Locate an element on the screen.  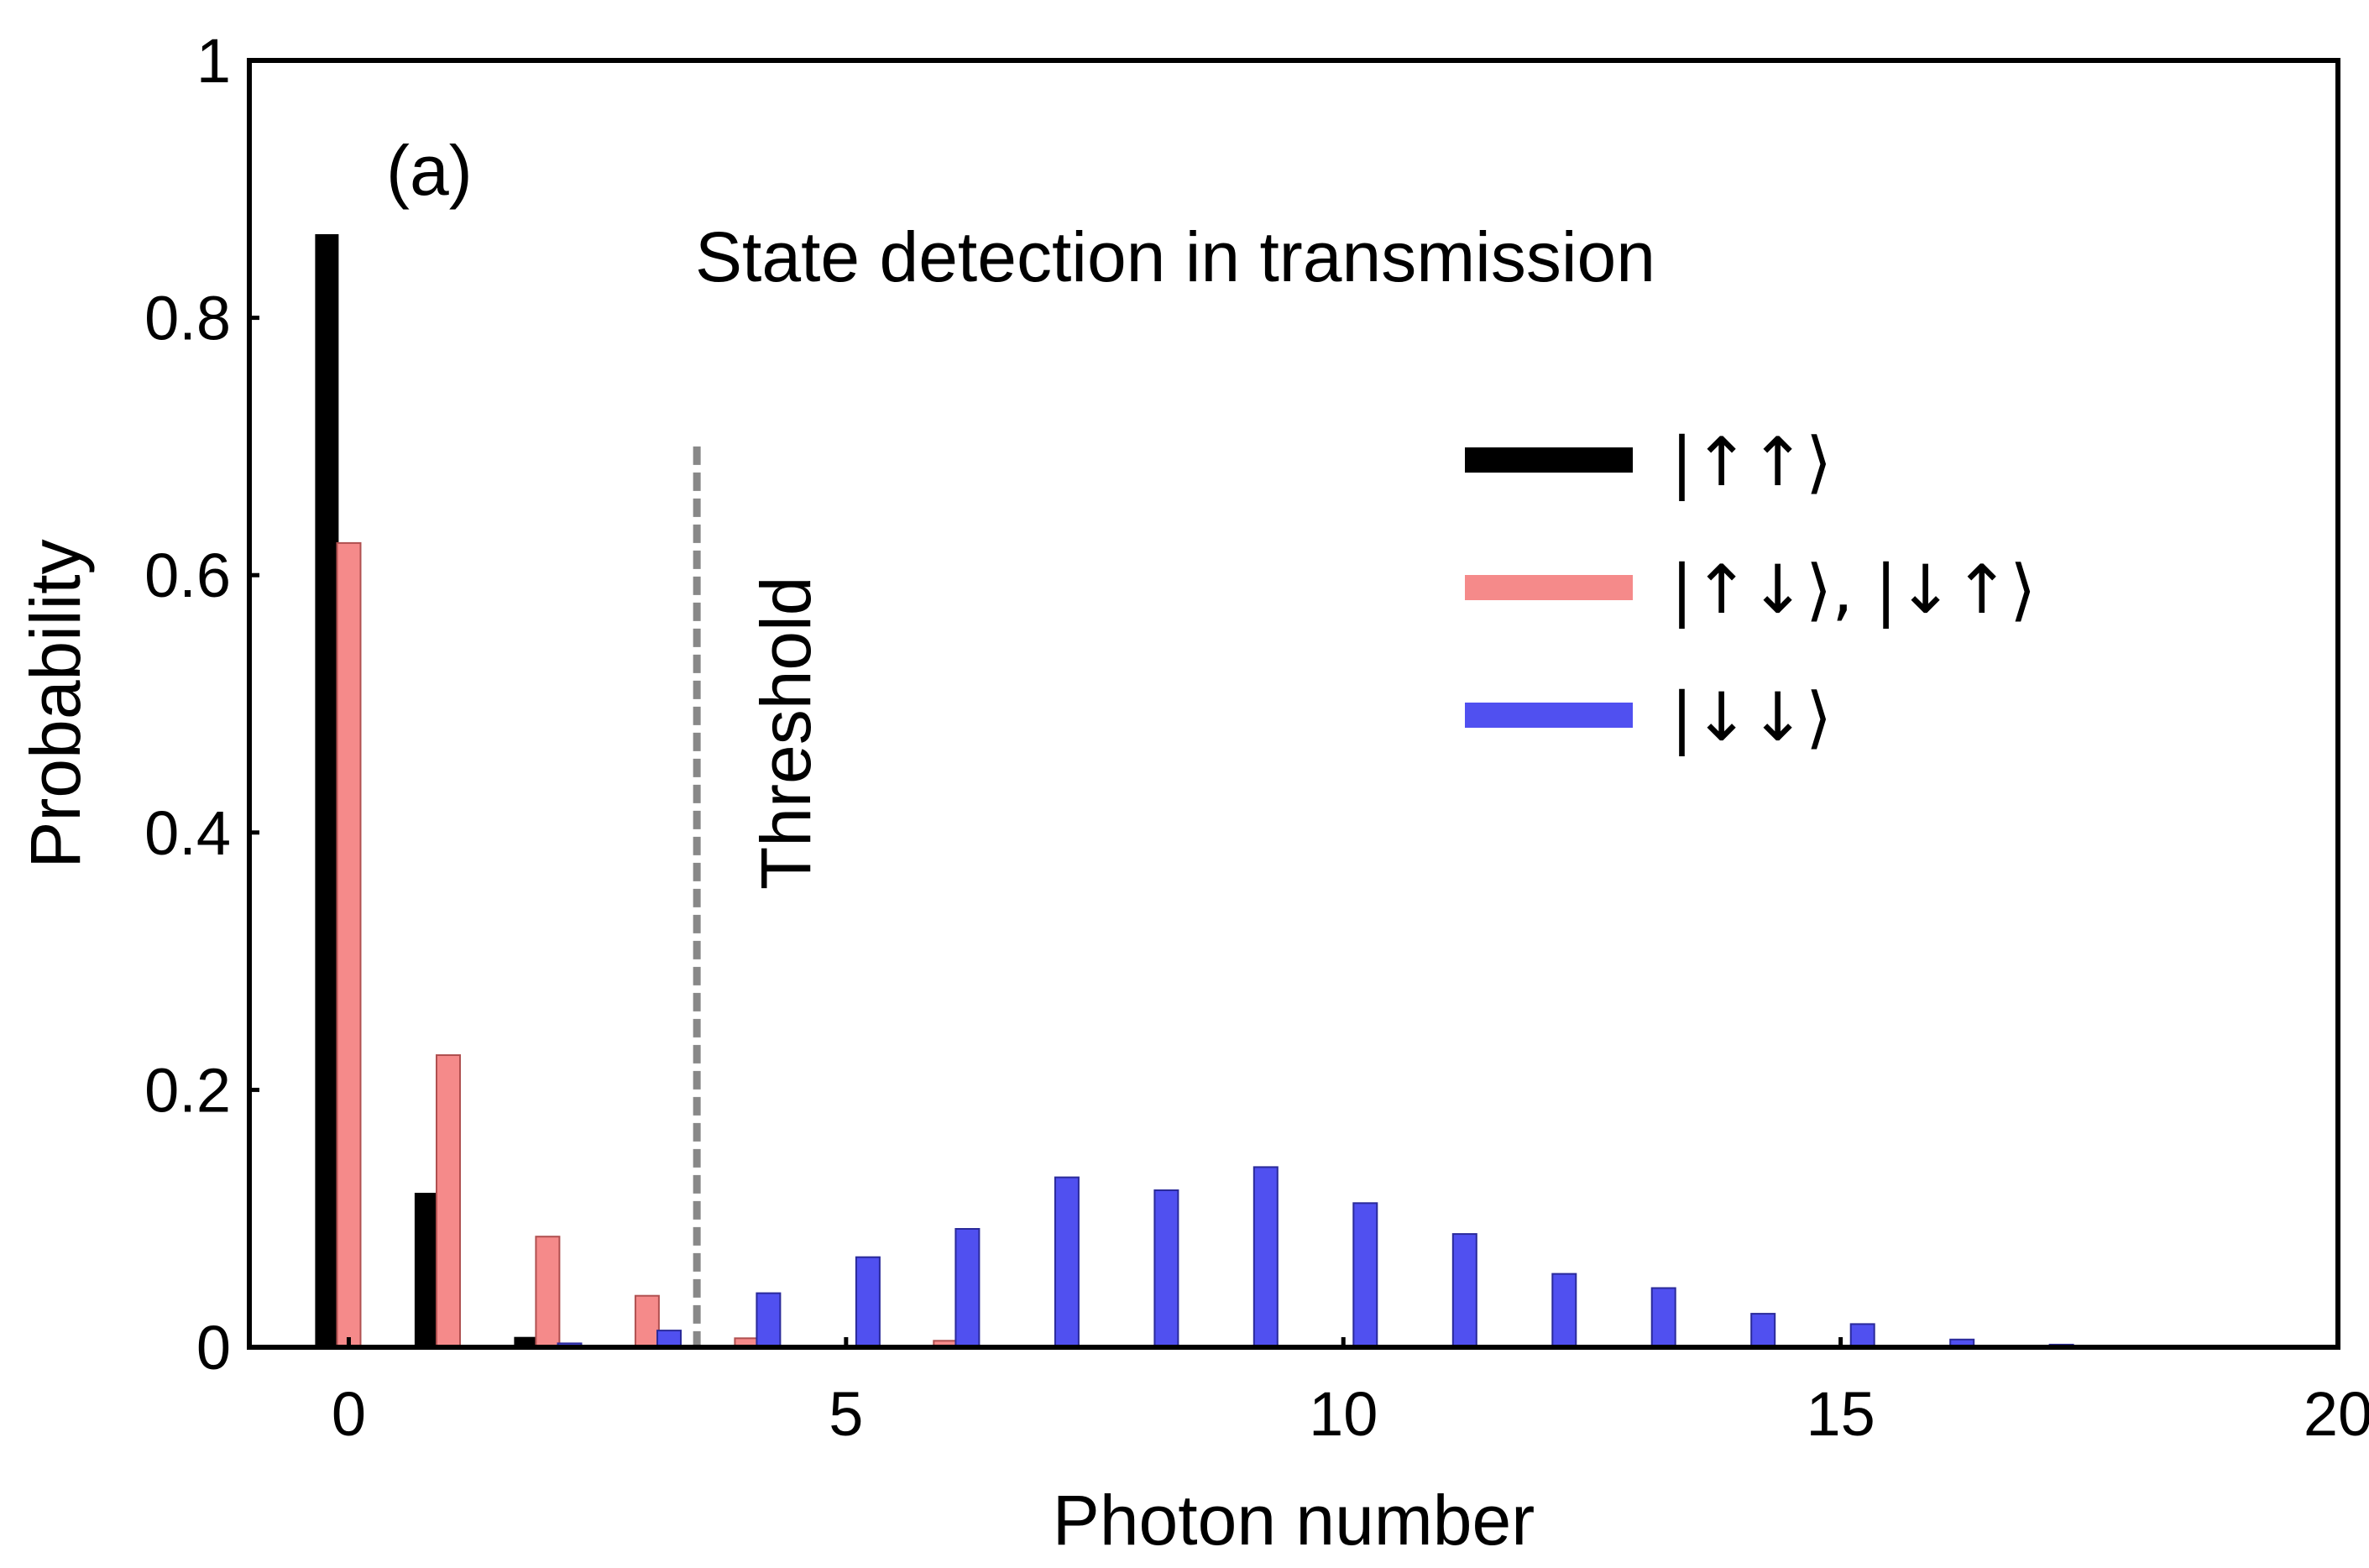
bar-series-3-x13 is located at coordinates (1663, 1317).